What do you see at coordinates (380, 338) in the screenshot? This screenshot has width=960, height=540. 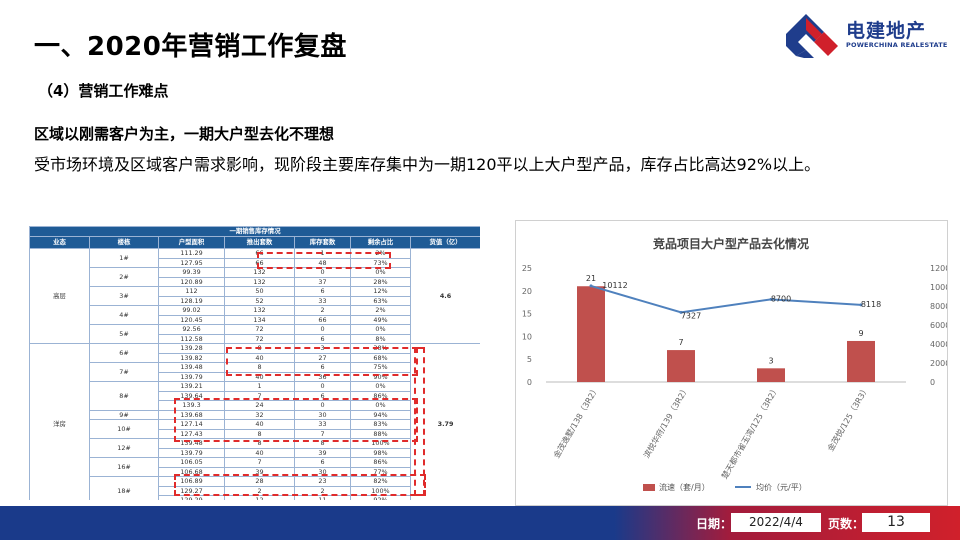 I see `table-cell: 8%` at bounding box center [380, 338].